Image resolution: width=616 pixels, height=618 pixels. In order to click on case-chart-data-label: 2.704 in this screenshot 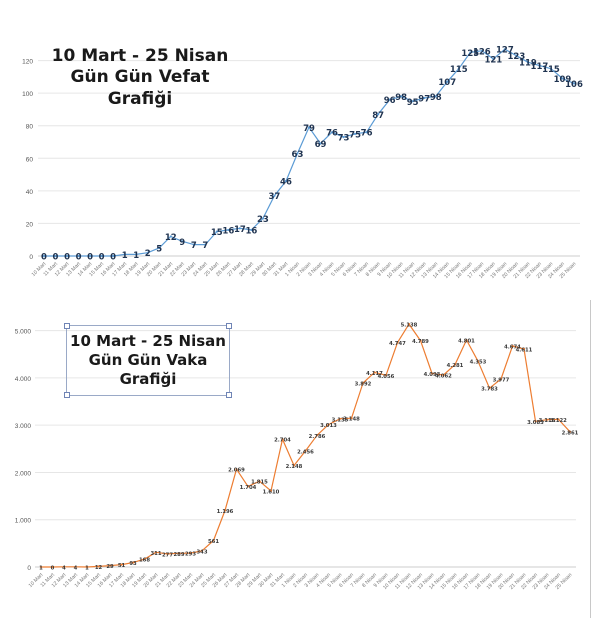, I will do `click(282, 441)`.